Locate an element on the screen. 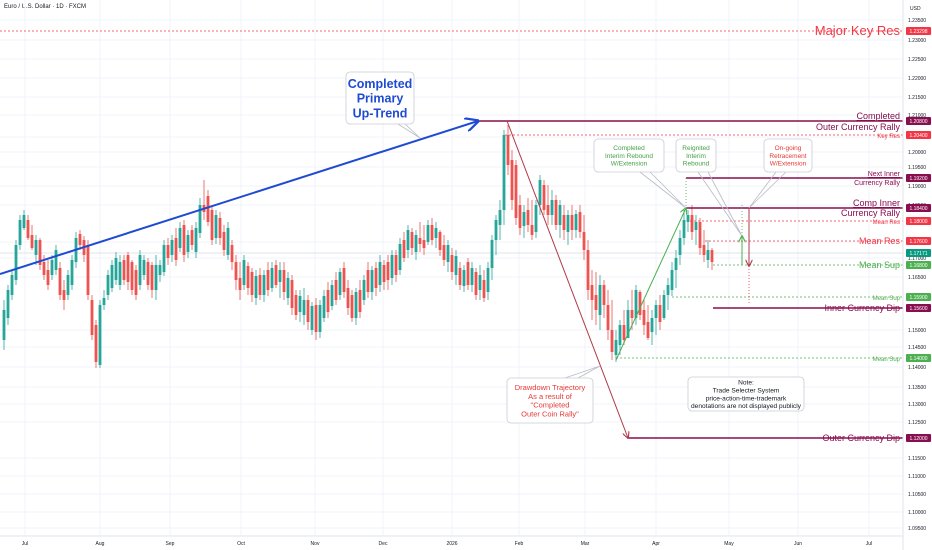  callout-text: Outer Coin Rally" is located at coordinates (550, 413).